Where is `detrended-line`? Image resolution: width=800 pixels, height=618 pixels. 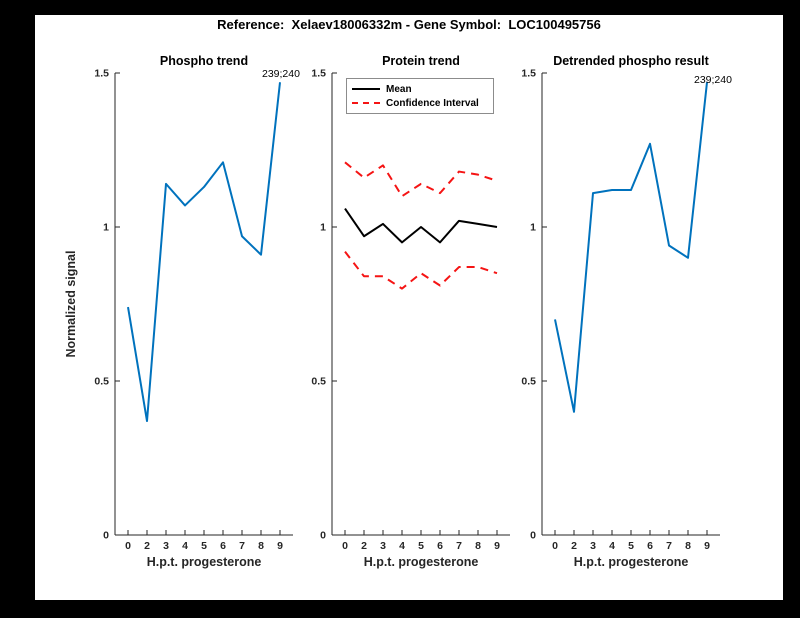 detrended-line is located at coordinates (631, 247).